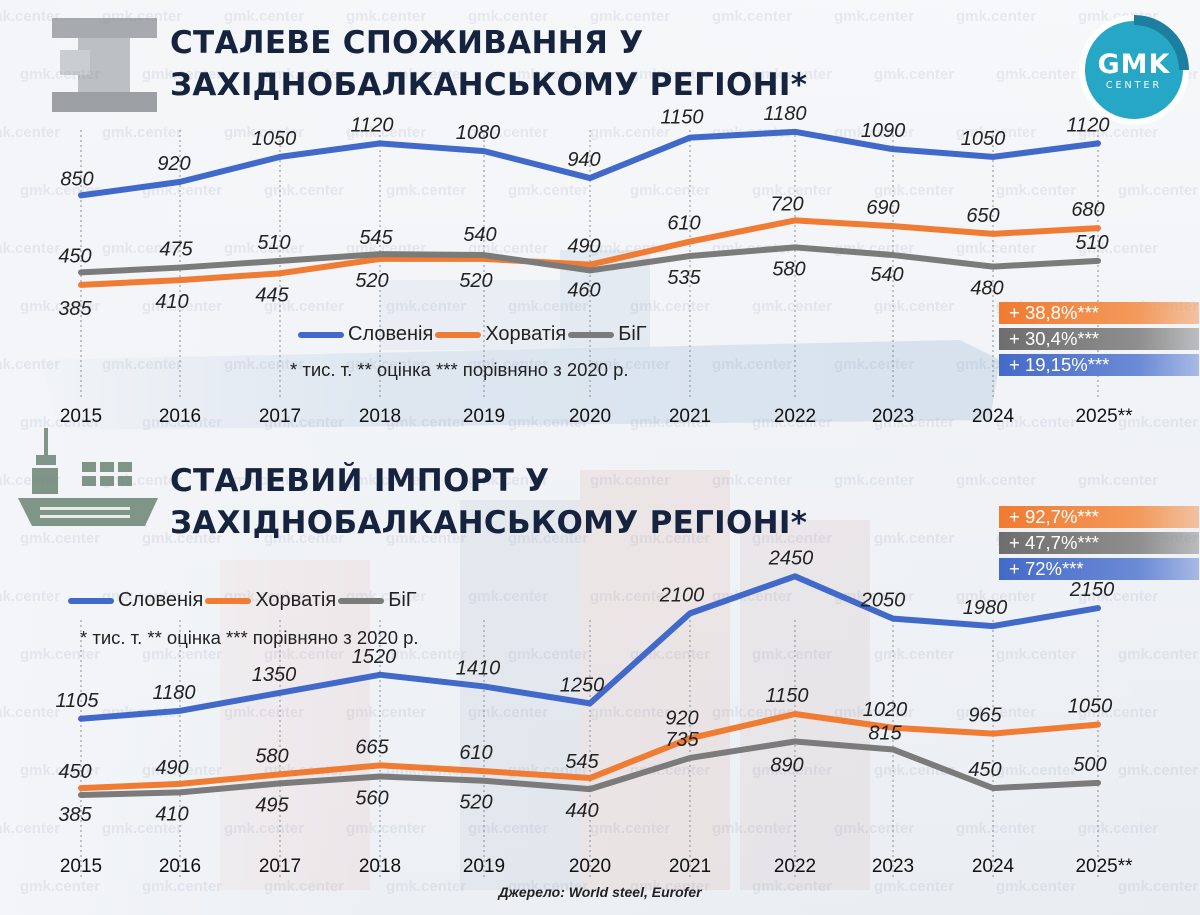 The height and width of the screenshot is (915, 1200). I want to click on data-label: 445, so click(272, 295).